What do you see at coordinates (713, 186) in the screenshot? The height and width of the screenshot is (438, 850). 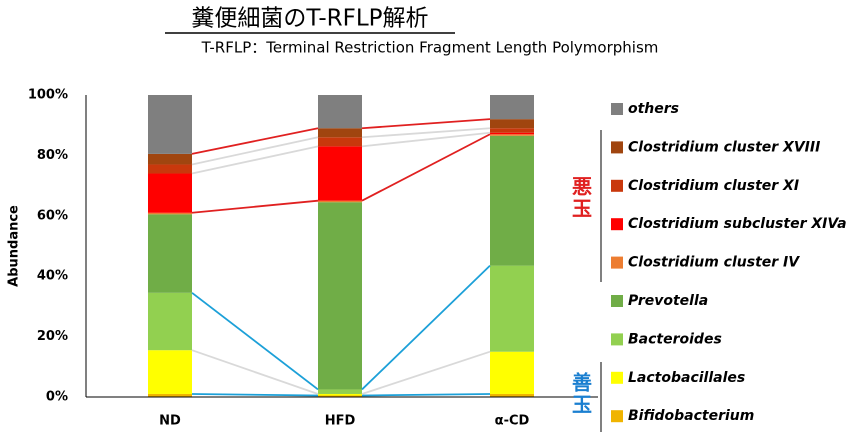 I see `legend-label: Clostridium cluster XI` at bounding box center [713, 186].